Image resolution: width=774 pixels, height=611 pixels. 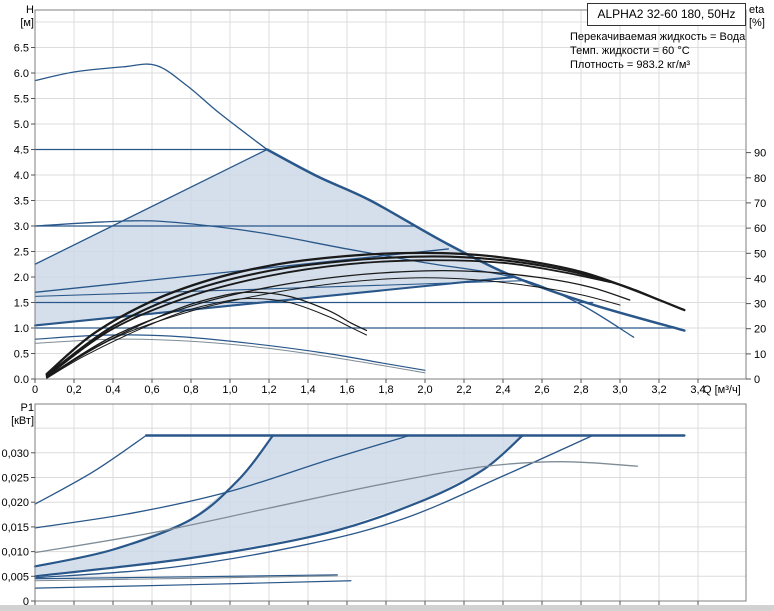 What do you see at coordinates (21, 329) in the screenshot?
I see `y-tick-label: 1.0` at bounding box center [21, 329].